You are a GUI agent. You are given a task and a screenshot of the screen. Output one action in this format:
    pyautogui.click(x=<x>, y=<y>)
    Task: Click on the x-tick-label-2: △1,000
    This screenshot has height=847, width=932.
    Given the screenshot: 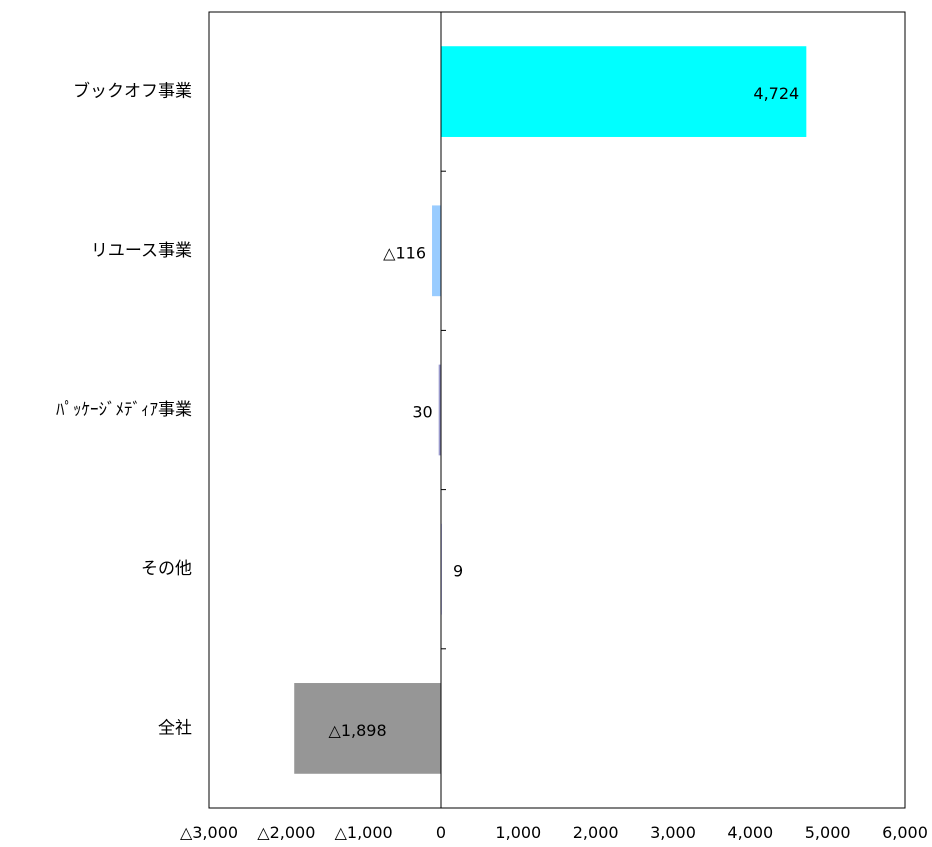 What is the action you would take?
    pyautogui.click(x=364, y=832)
    